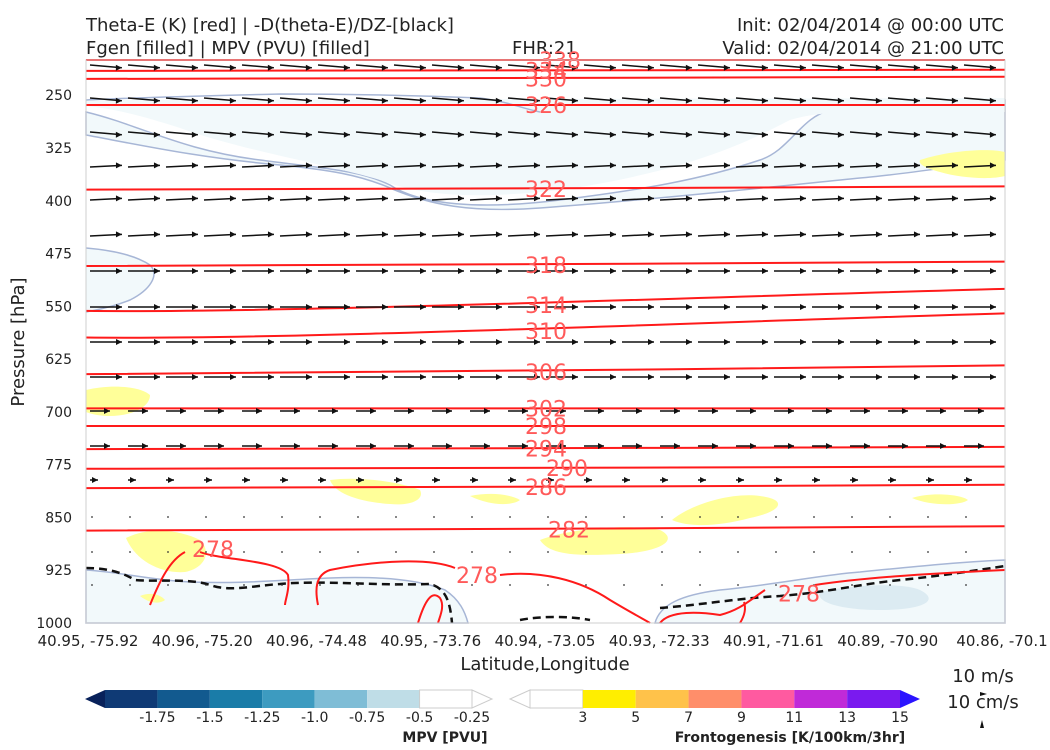 The height and width of the screenshot is (750, 1050). I want to click on y-tick-label: 325, so click(58, 149).